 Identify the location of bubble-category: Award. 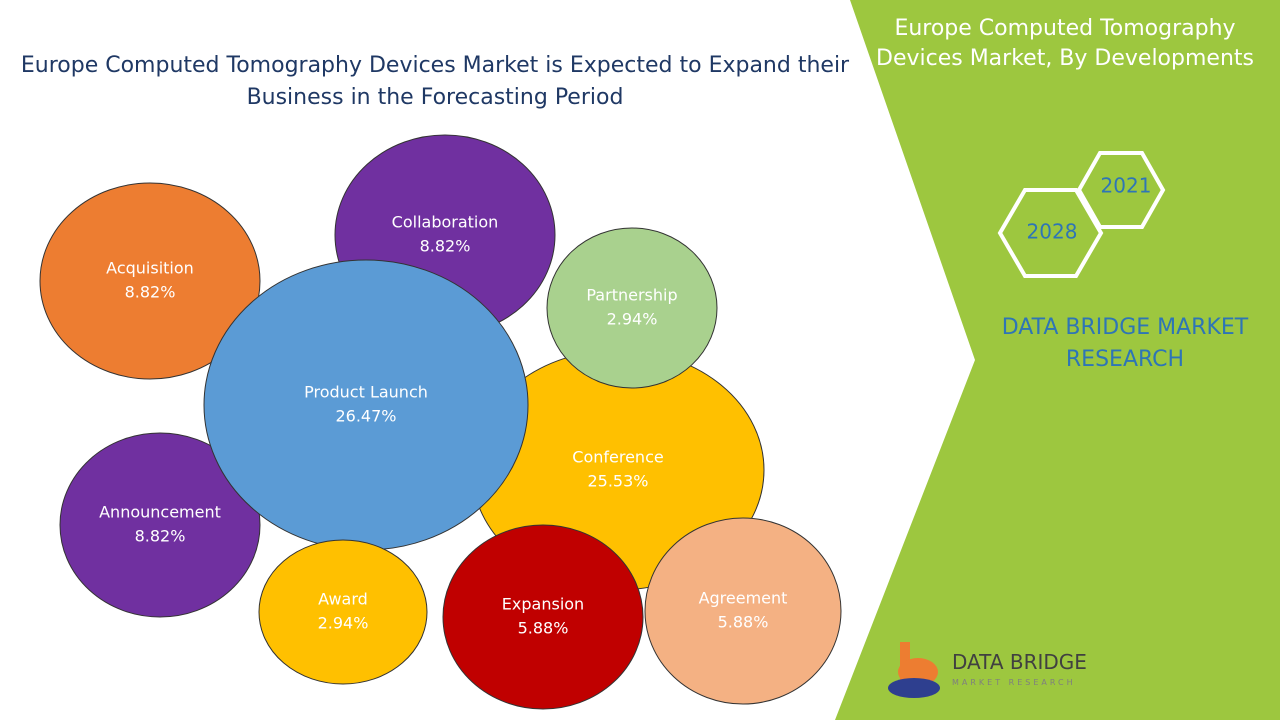
(343, 599).